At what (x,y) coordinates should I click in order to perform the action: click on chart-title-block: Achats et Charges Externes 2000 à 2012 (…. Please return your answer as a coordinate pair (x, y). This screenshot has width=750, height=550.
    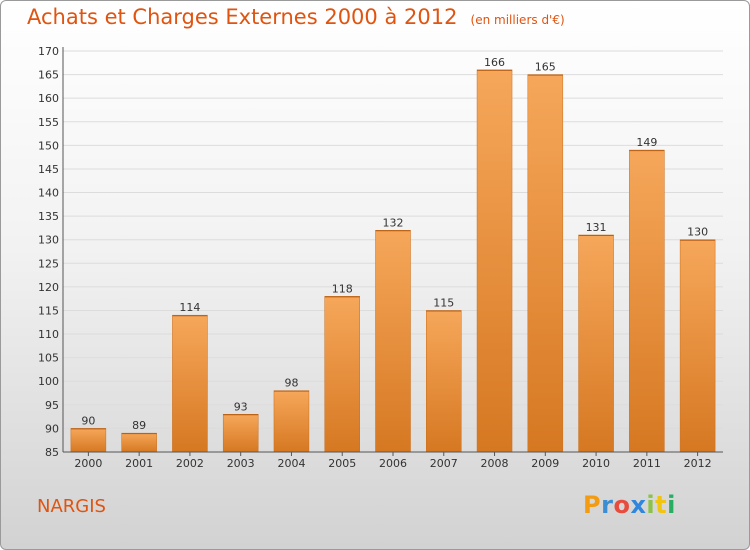
    Looking at the image, I should click on (296, 17).